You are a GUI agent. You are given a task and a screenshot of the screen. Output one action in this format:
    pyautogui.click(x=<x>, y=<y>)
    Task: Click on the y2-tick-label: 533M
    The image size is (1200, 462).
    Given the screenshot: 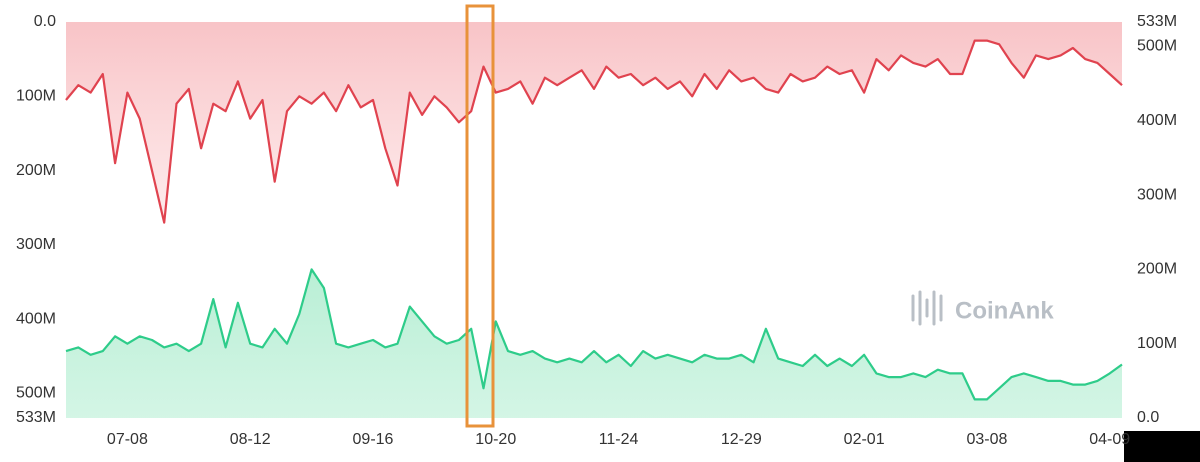 What is the action you would take?
    pyautogui.click(x=1157, y=21)
    